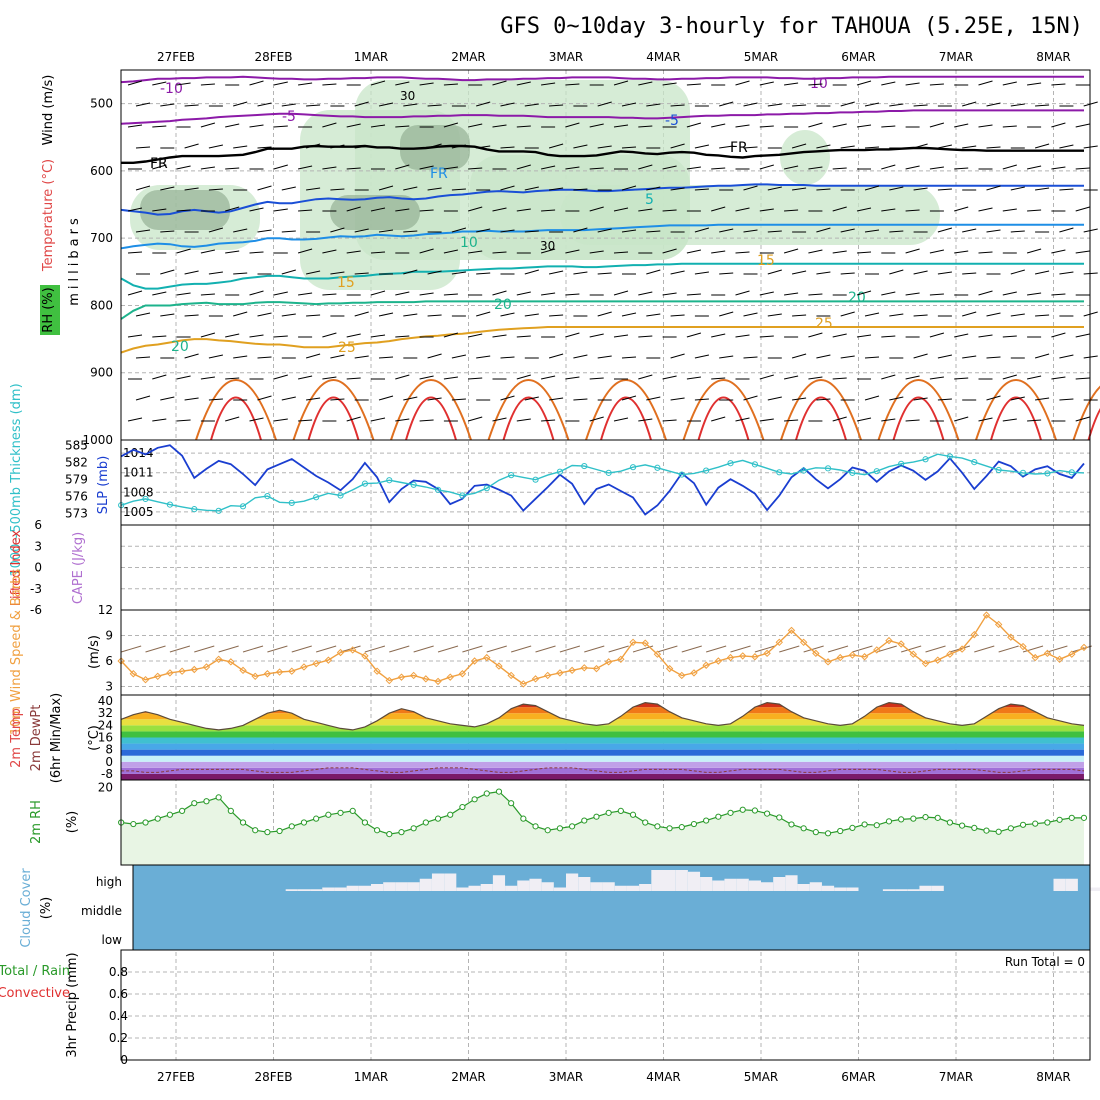 The width and height of the screenshot is (1100, 1100). Describe the element at coordinates (761, 1077) in the screenshot. I see `date-label-bottom: 5MAR` at that location.